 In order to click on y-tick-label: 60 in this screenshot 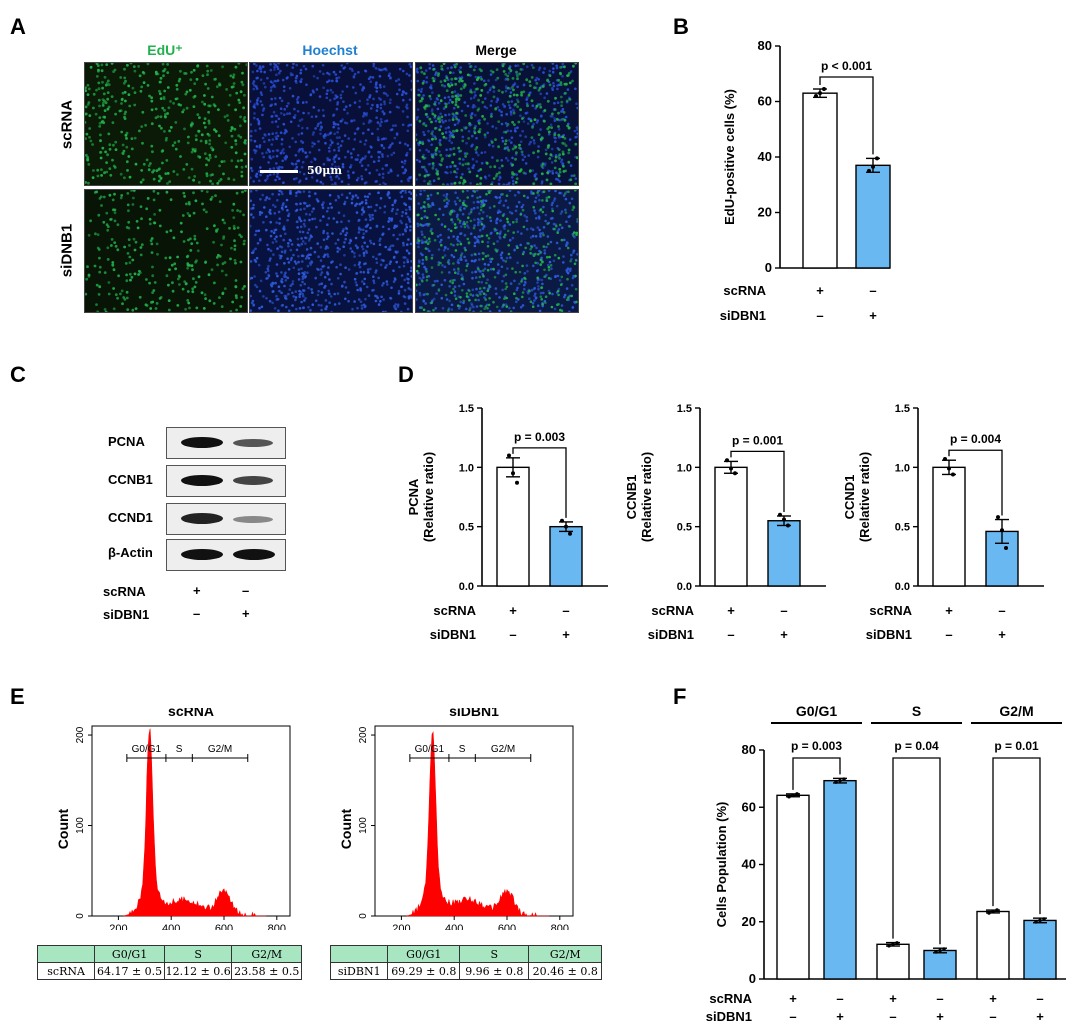, I will do `click(765, 101)`.